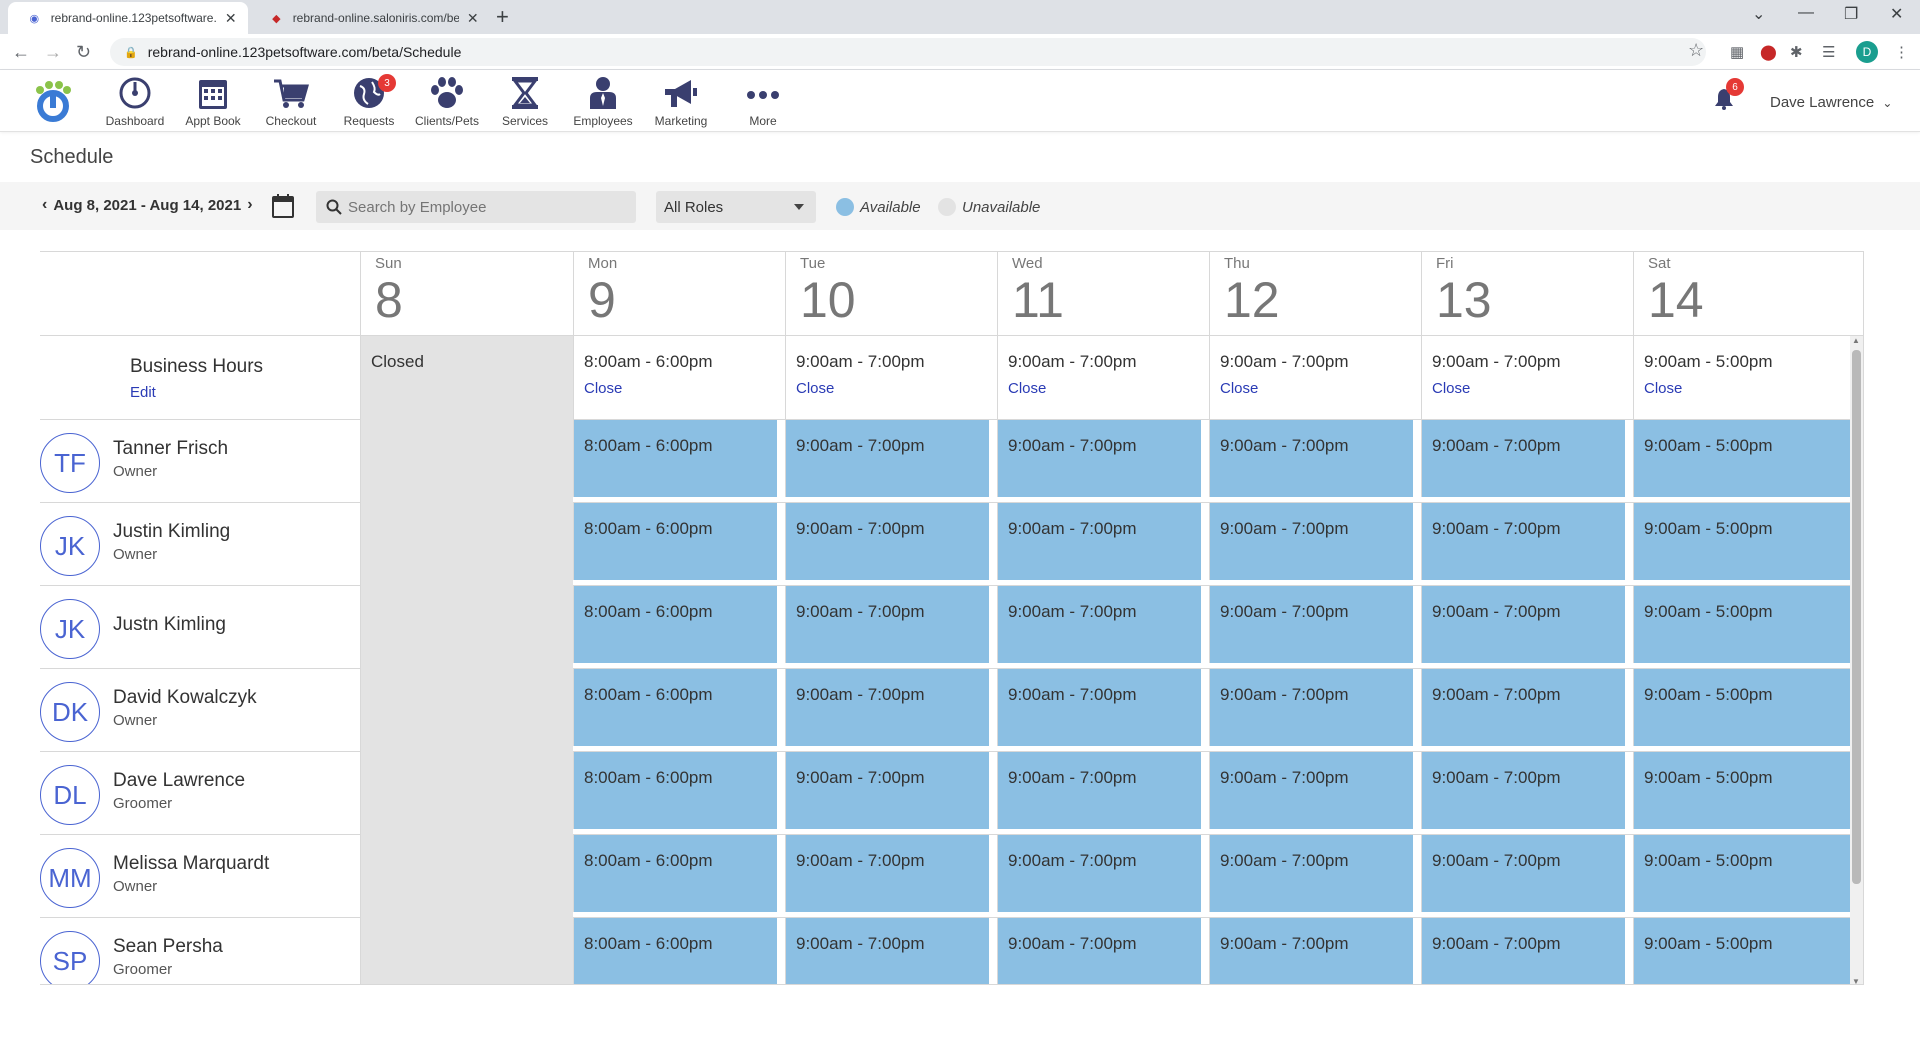  I want to click on nav-clients-pets: Clients/Pets, so click(447, 102).